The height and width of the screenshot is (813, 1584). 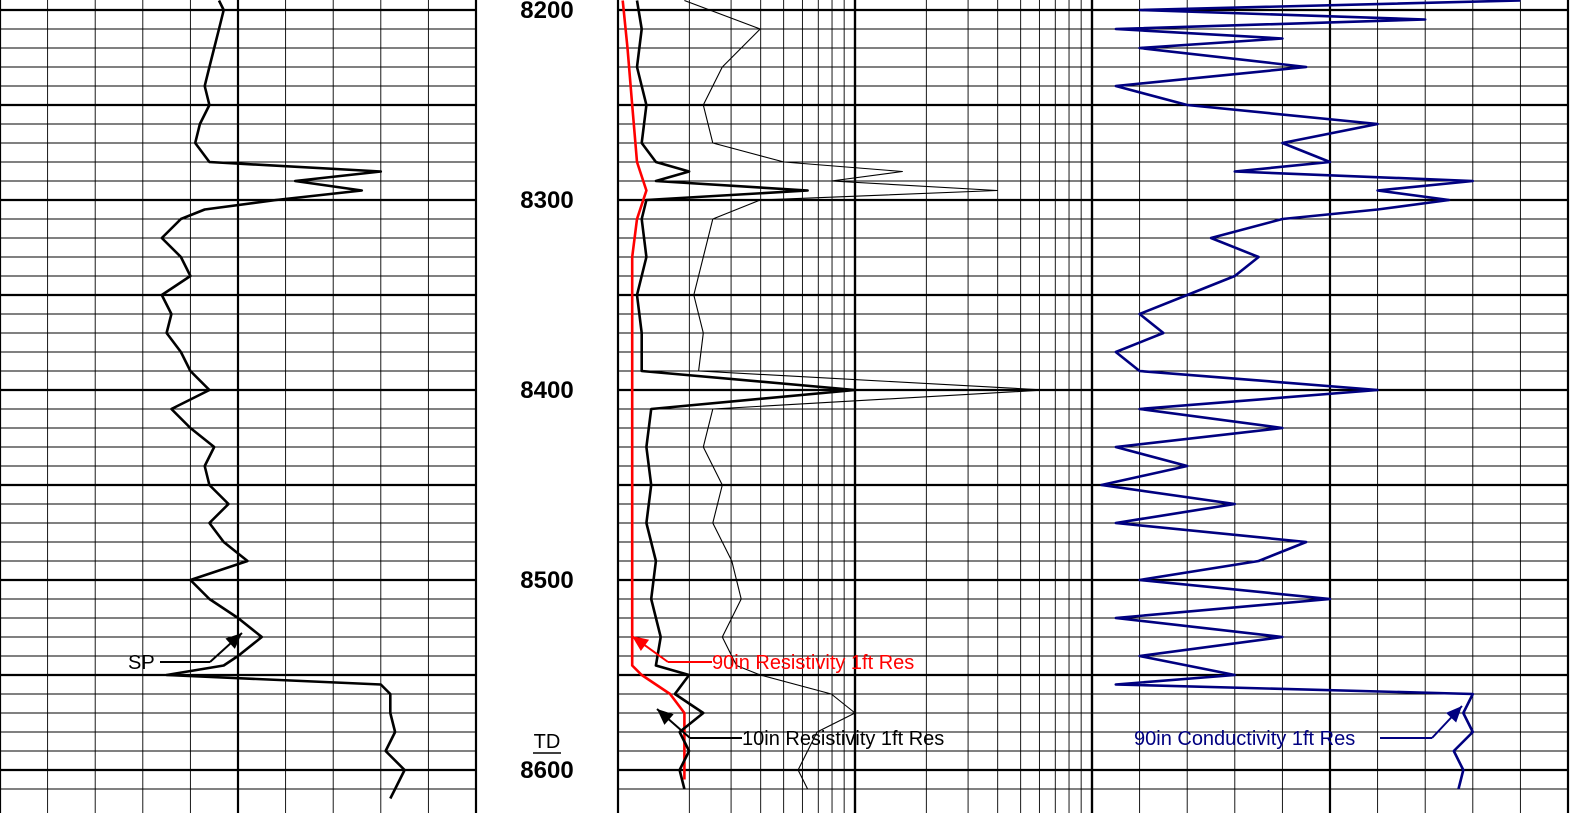 What do you see at coordinates (843, 739) in the screenshot?
I see `resistivity-10in-label: 10in Resistivity 1ft Res` at bounding box center [843, 739].